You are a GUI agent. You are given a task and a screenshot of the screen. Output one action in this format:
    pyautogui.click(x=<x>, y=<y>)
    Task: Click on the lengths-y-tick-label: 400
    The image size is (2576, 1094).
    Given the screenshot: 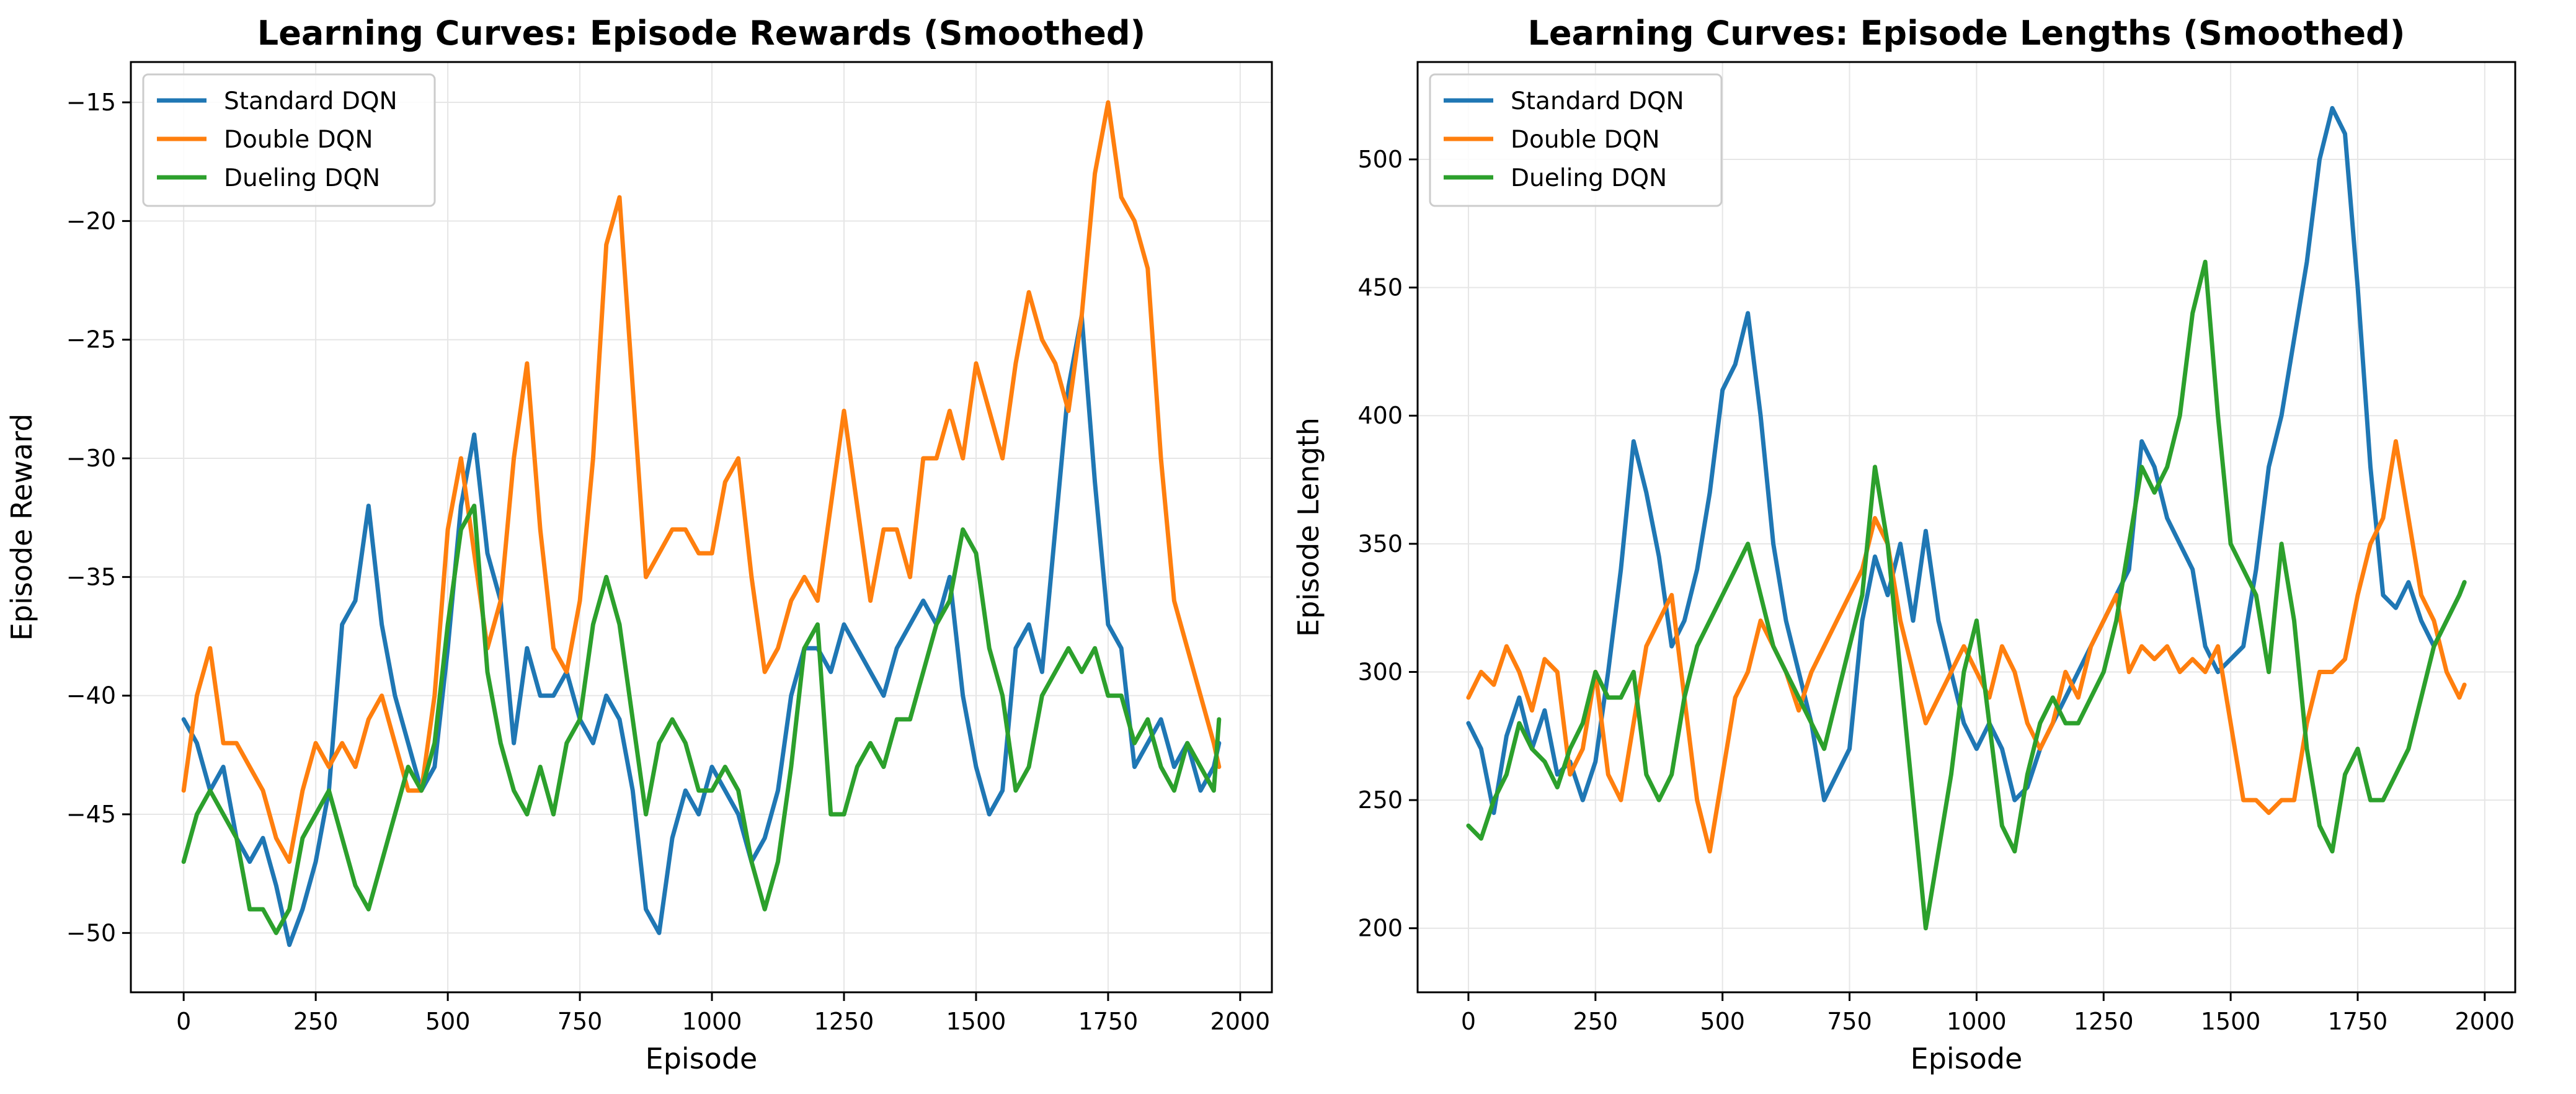 What is the action you would take?
    pyautogui.click(x=1380, y=415)
    